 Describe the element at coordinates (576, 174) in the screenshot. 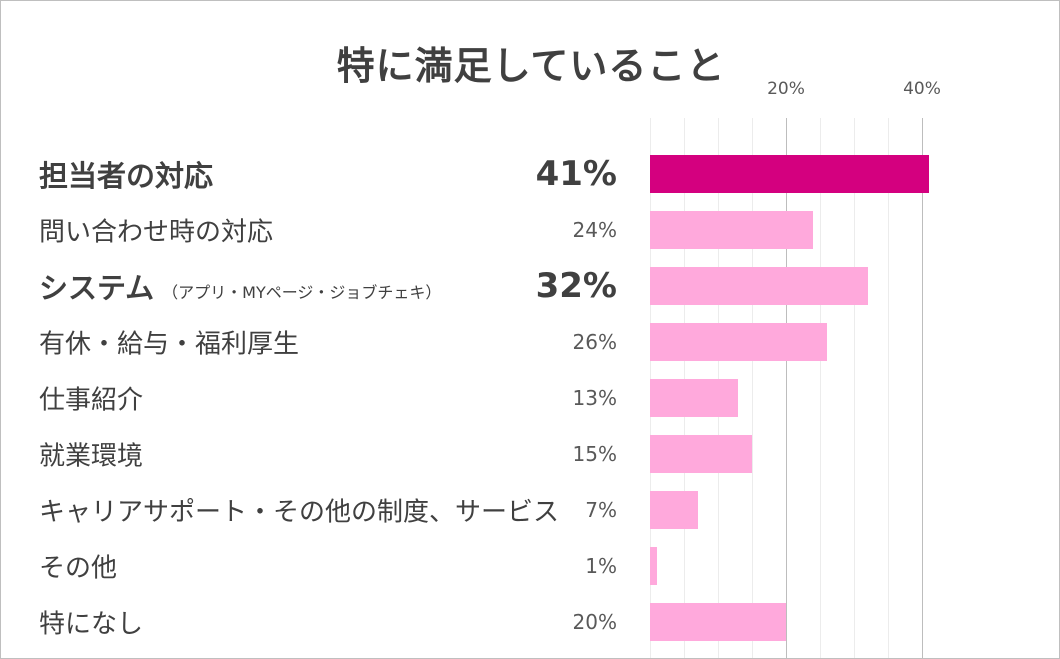

I see `data-label: 41%` at that location.